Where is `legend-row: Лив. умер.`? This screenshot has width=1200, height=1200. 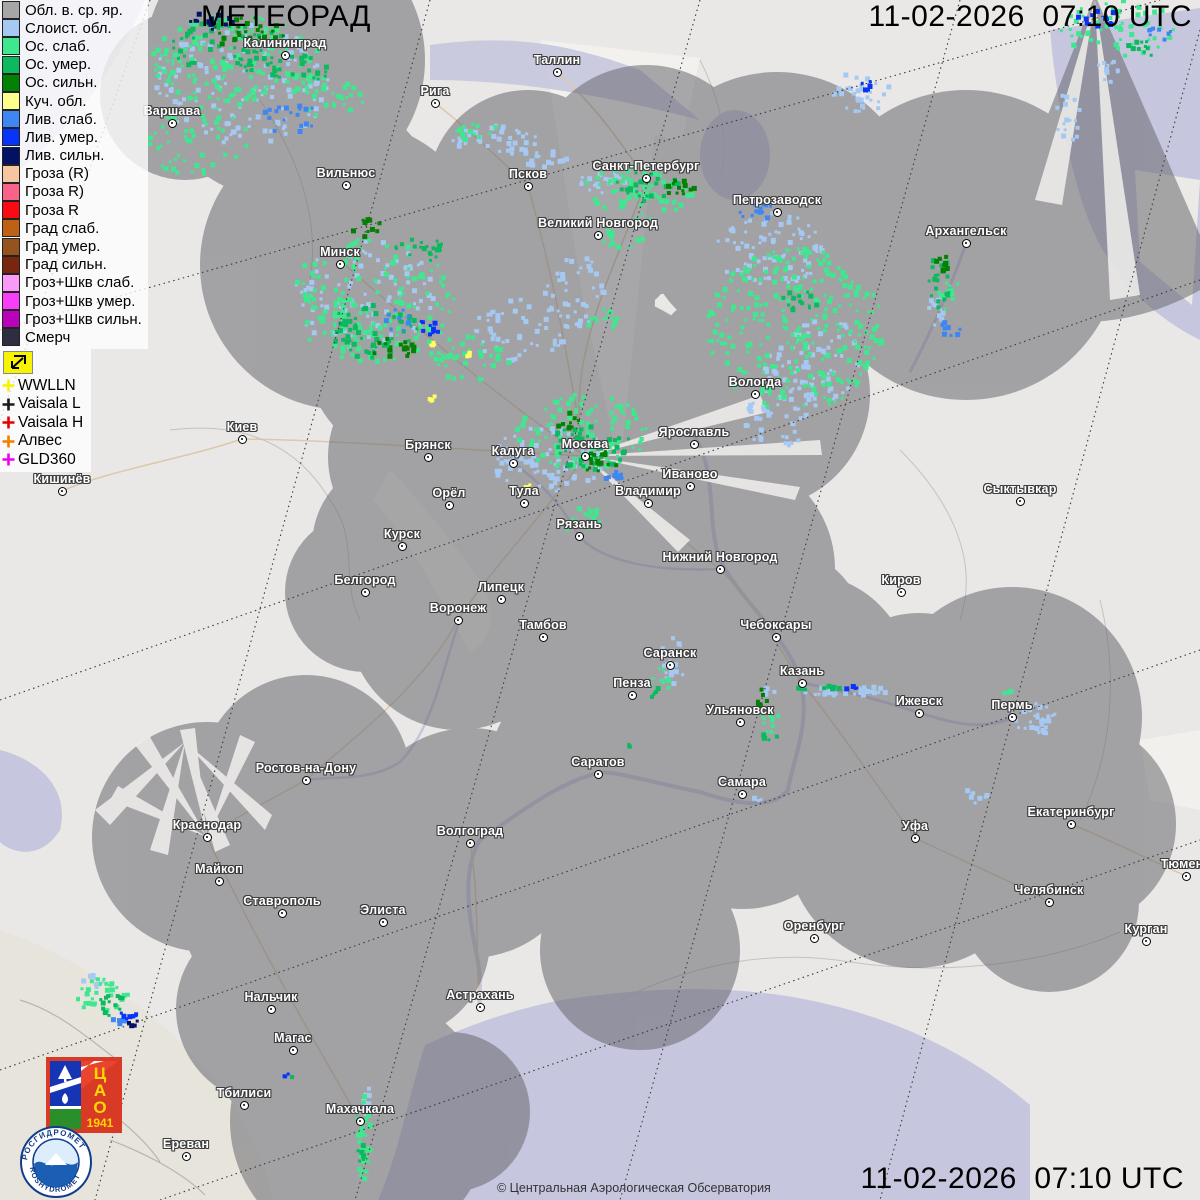 legend-row: Лив. умер. is located at coordinates (72, 137).